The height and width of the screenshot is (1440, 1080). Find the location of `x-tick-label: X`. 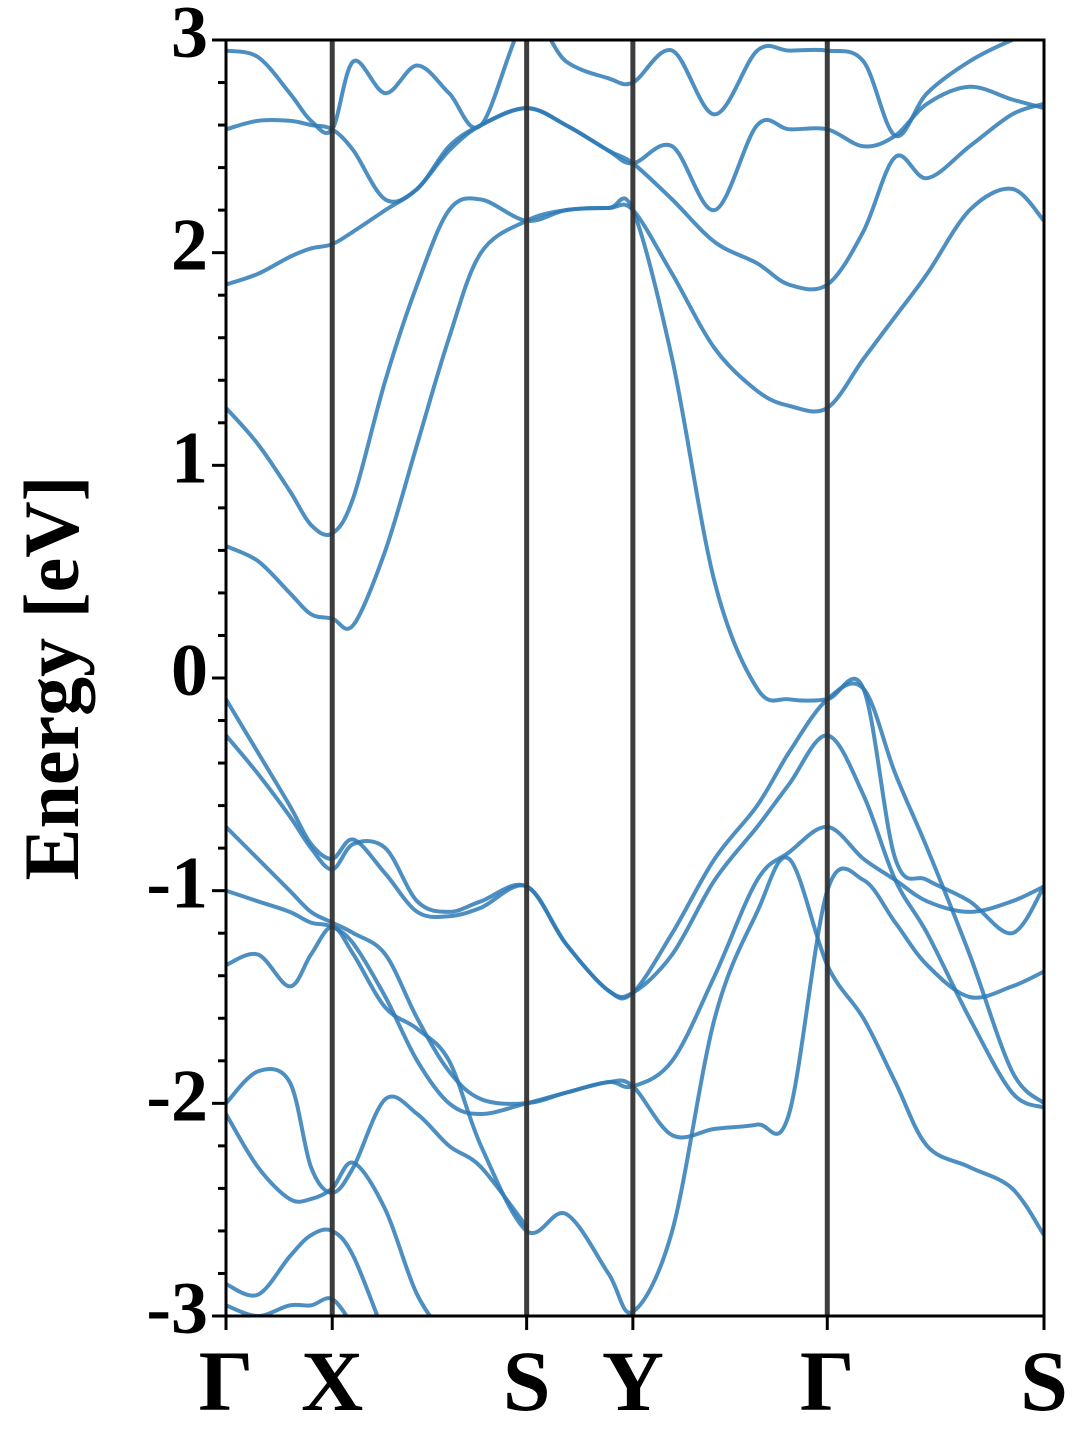

x-tick-label: X is located at coordinates (332, 1381).